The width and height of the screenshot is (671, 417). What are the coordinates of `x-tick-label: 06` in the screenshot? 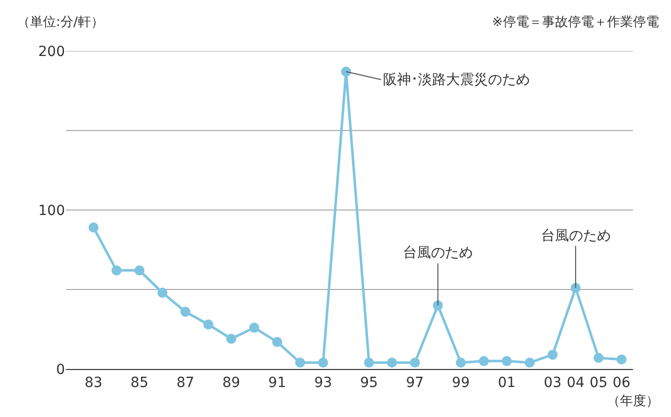 It's located at (621, 382).